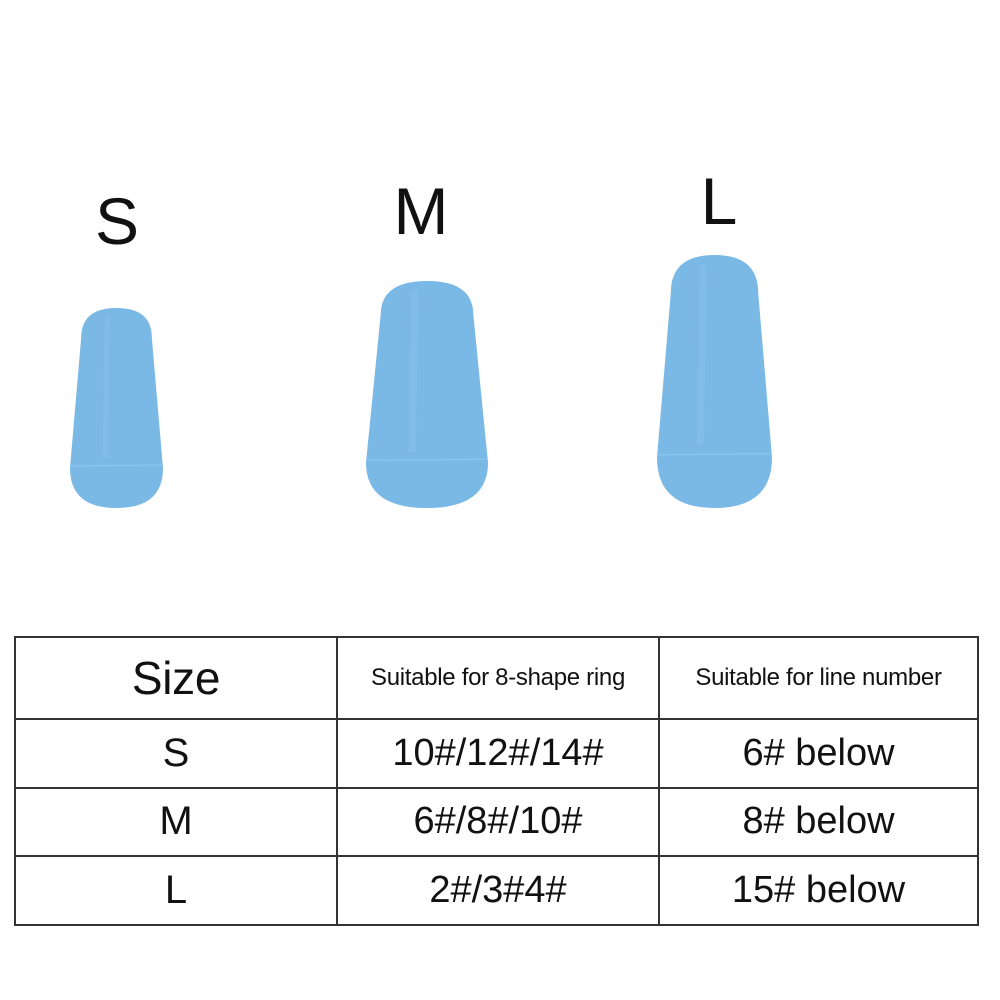 The width and height of the screenshot is (1000, 1000). What do you see at coordinates (117, 221) in the screenshot?
I see `size-label-s: S` at bounding box center [117, 221].